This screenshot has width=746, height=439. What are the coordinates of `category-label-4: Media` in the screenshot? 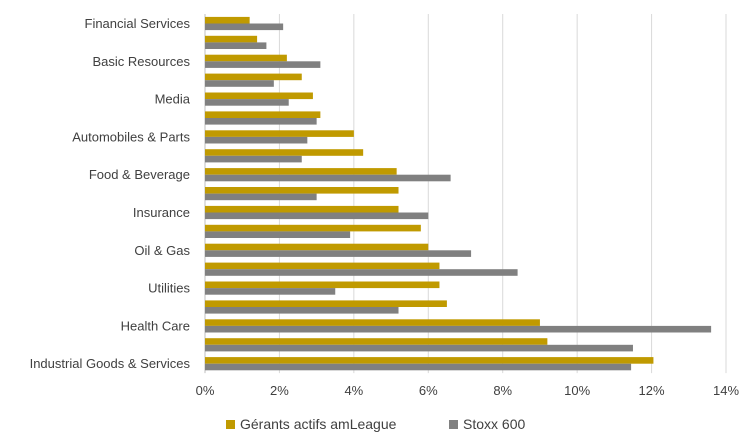 It's located at (173, 99).